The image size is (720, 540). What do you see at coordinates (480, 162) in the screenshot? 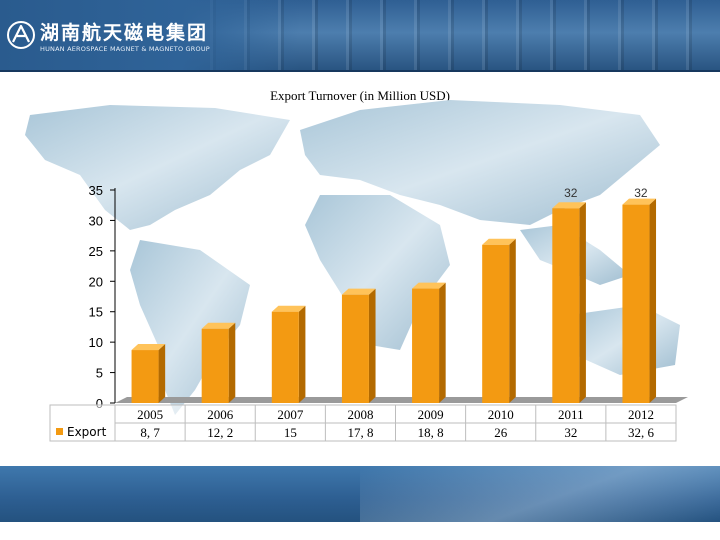
I see `europe-asia-shape` at bounding box center [480, 162].